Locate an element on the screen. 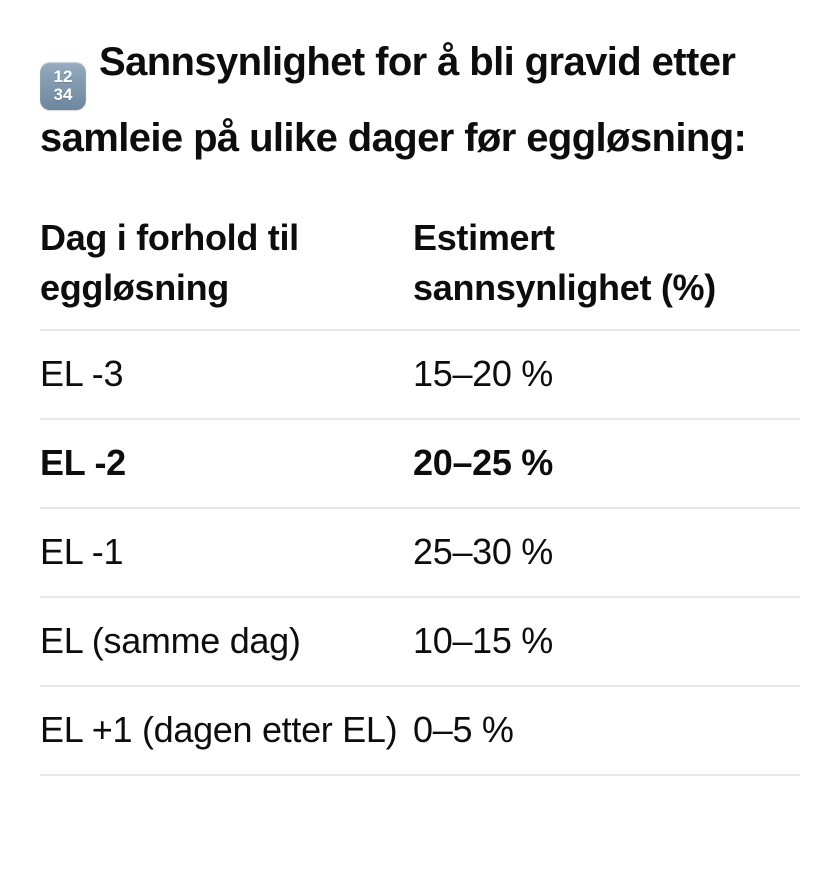 Image resolution: width=828 pixels, height=879 pixels. probability-cell: 20–25 % is located at coordinates (606, 464).